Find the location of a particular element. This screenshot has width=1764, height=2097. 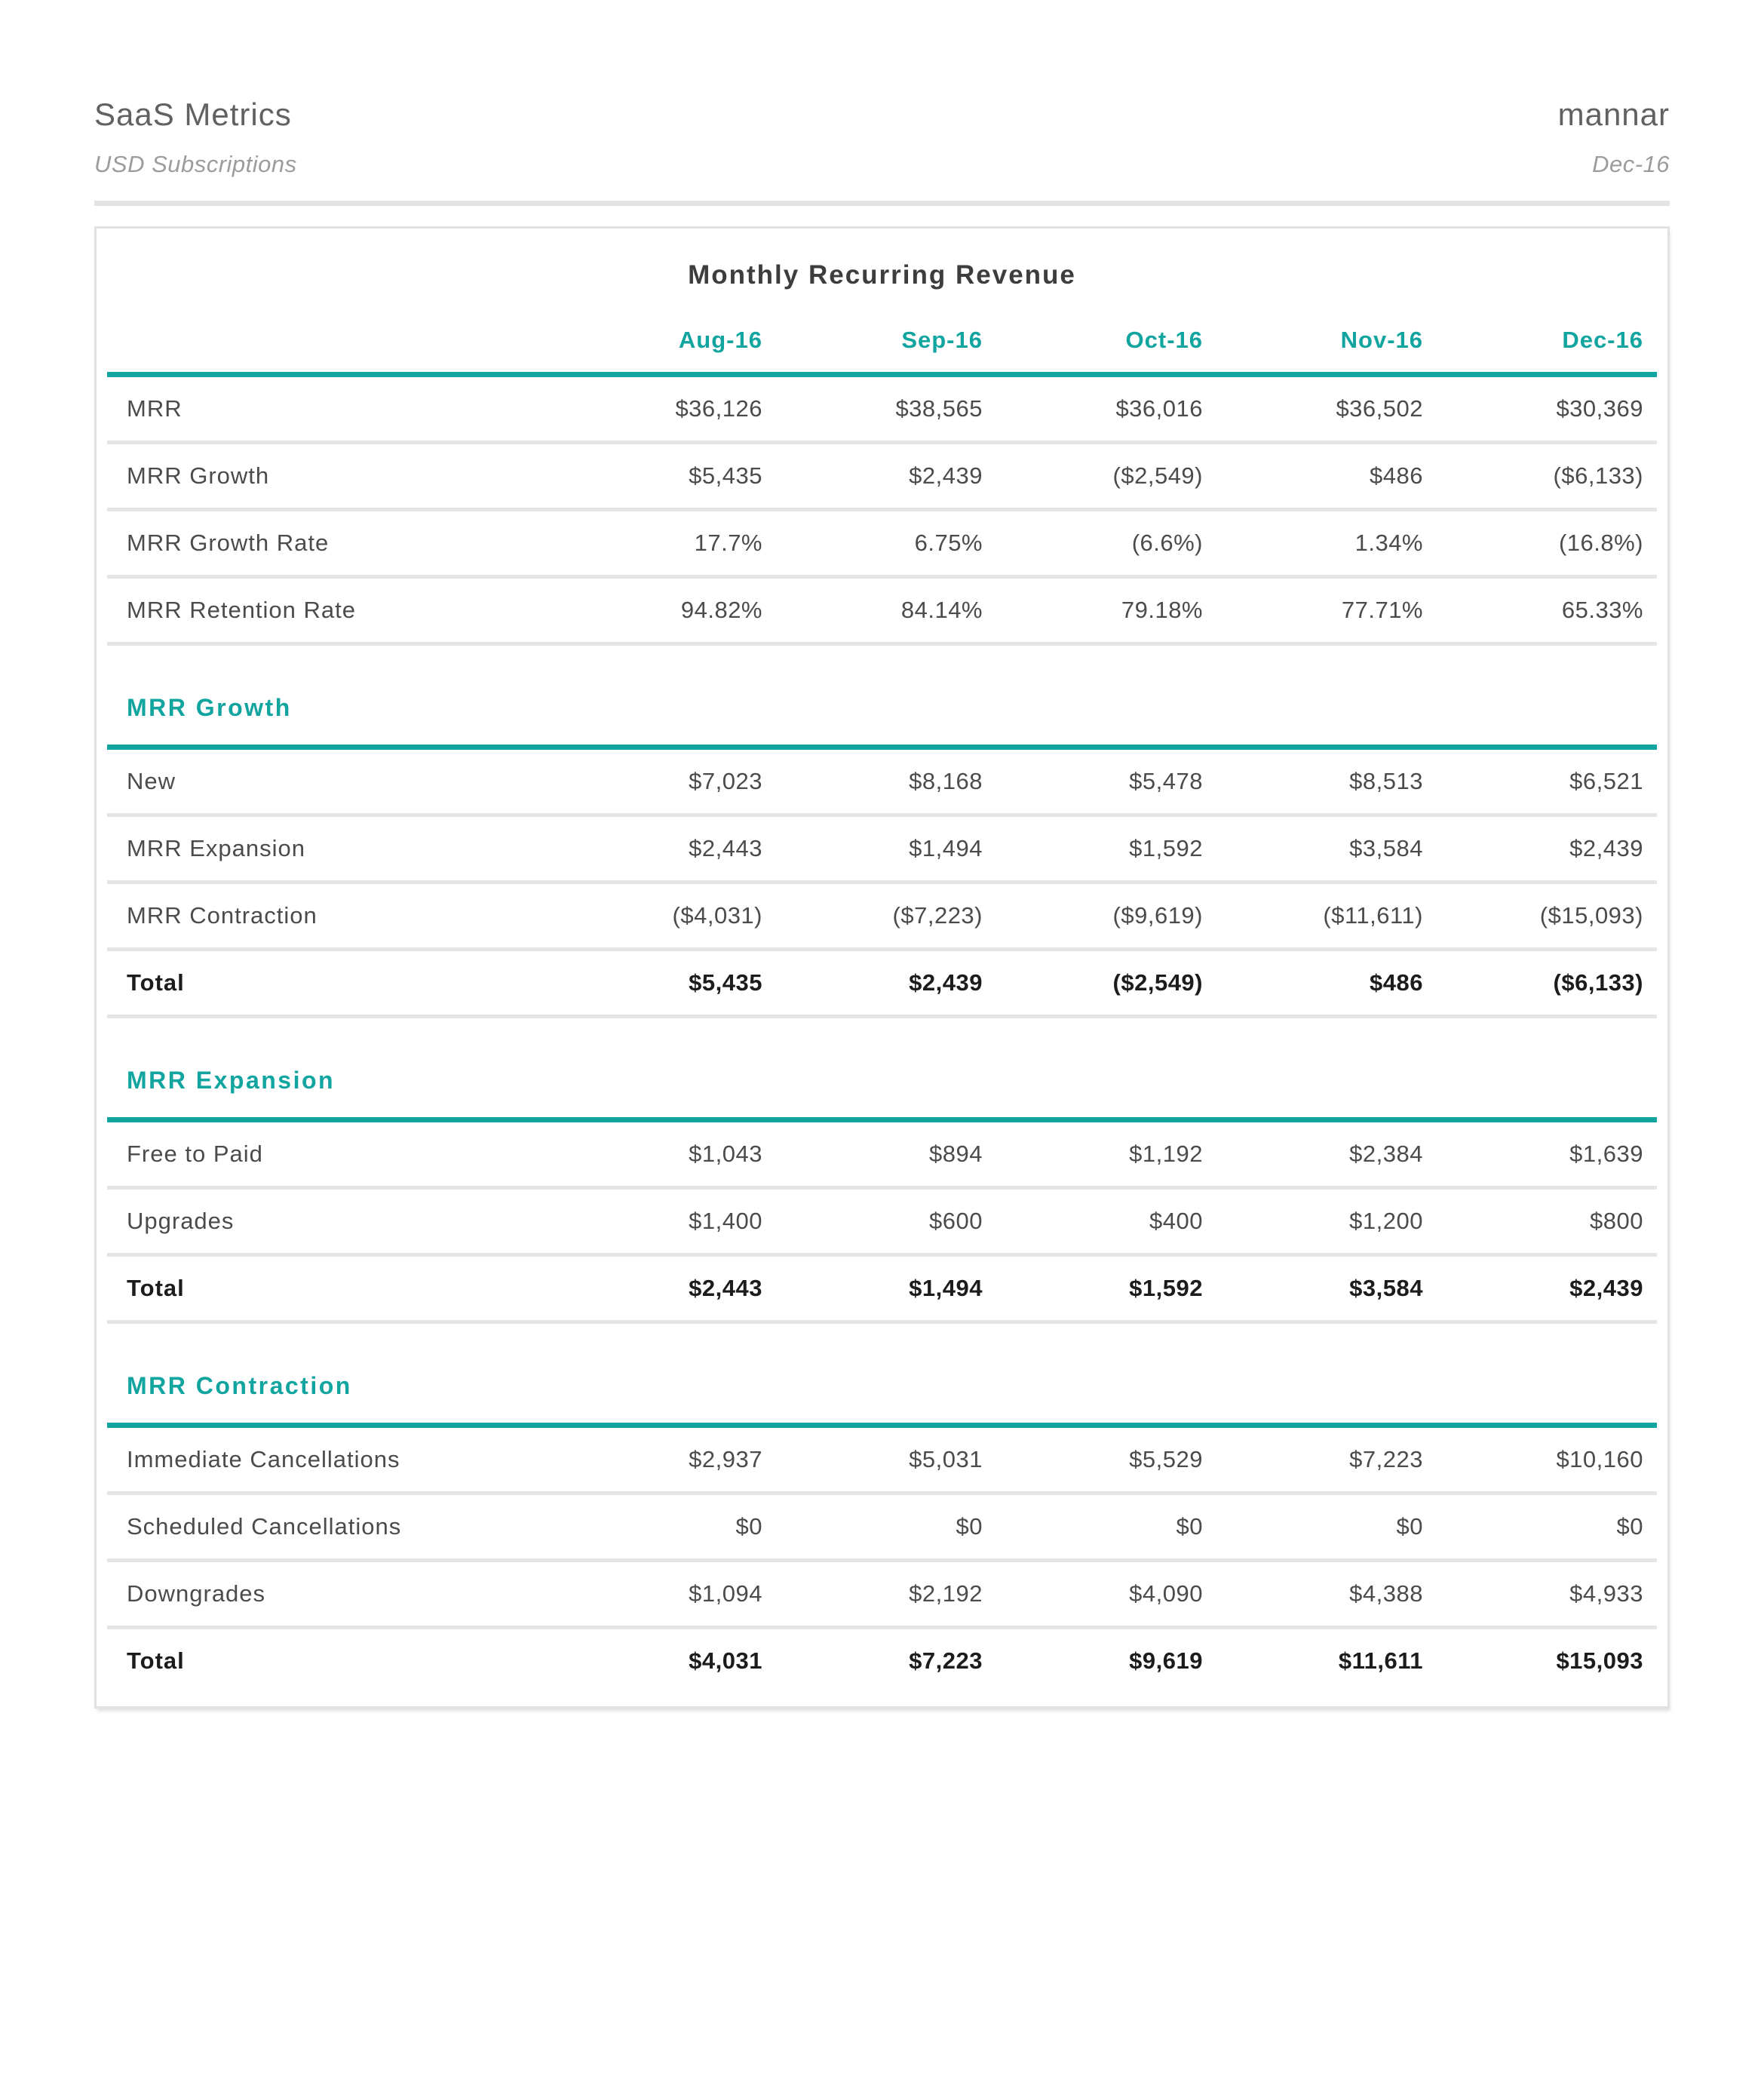

month-column-header: Oct-16 is located at coordinates (1106, 343).